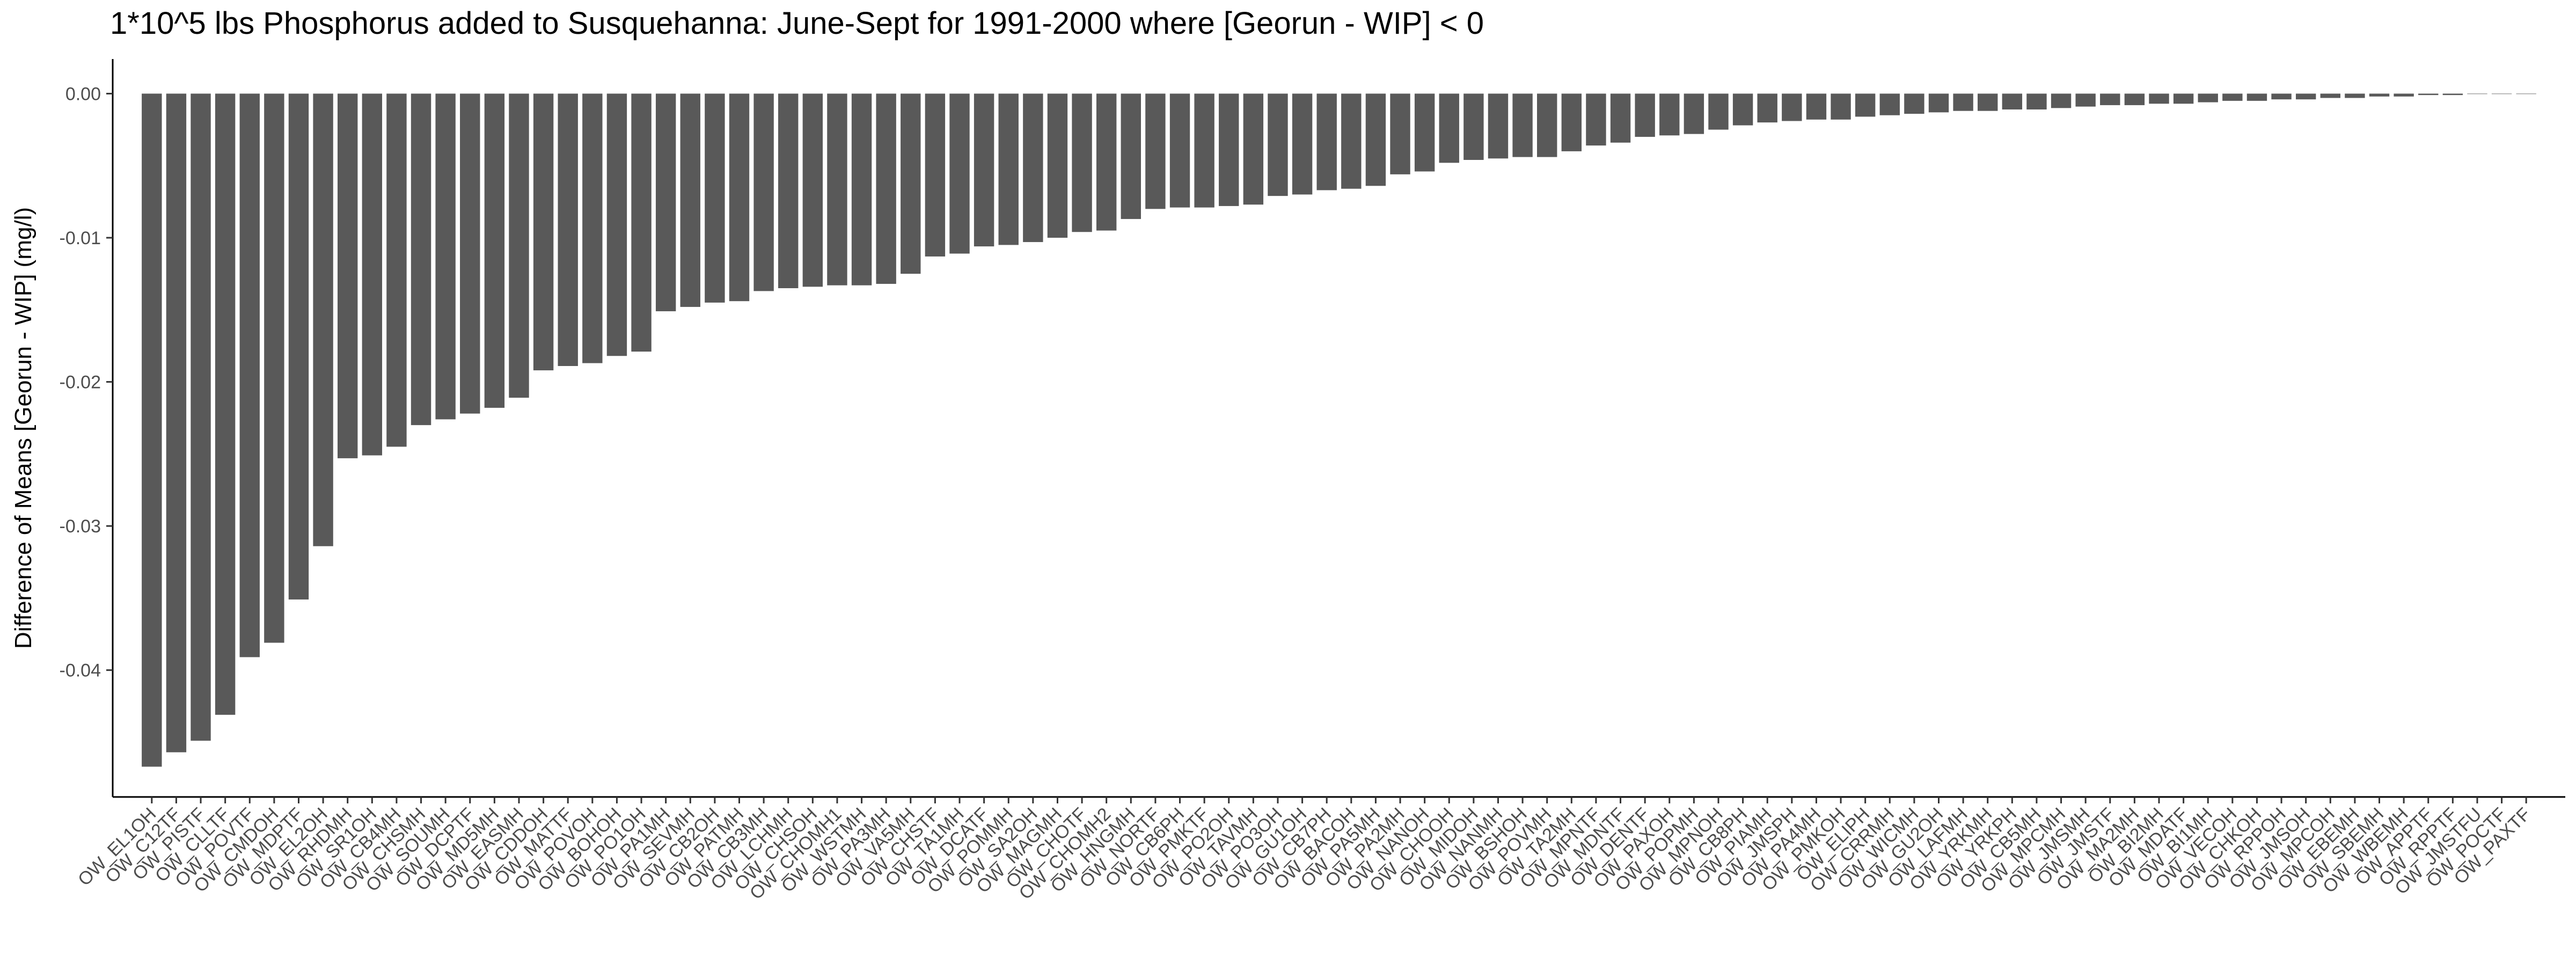 The image size is (2576, 966). I want to click on bar-OW_NORTF, so click(1155, 151).